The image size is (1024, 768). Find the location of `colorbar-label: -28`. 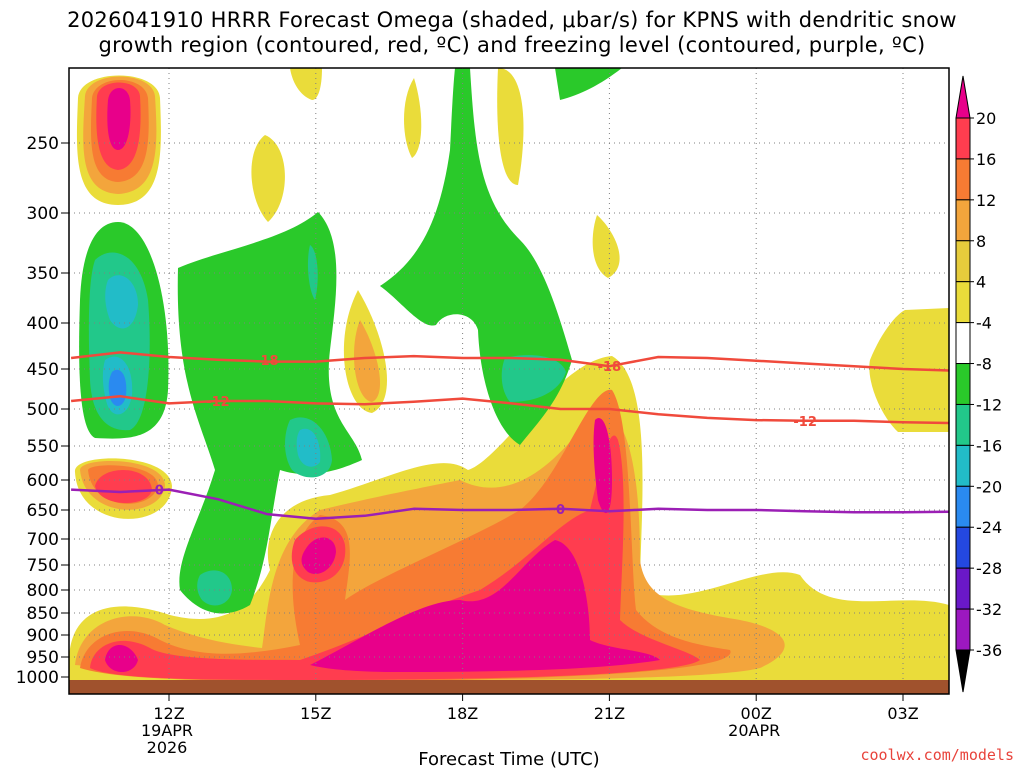

colorbar-label: -28 is located at coordinates (989, 568).